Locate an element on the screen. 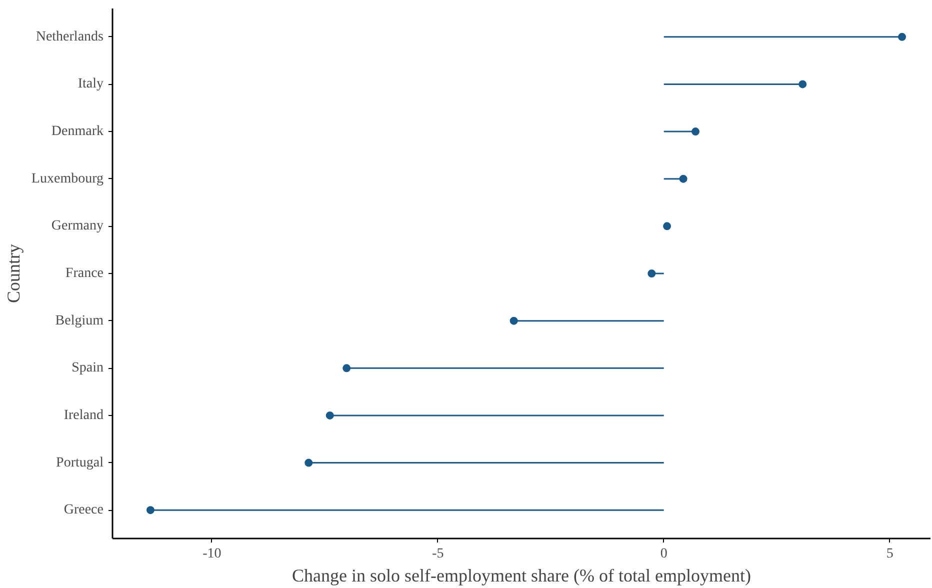  y-tick-label: Portugal is located at coordinates (80, 462).